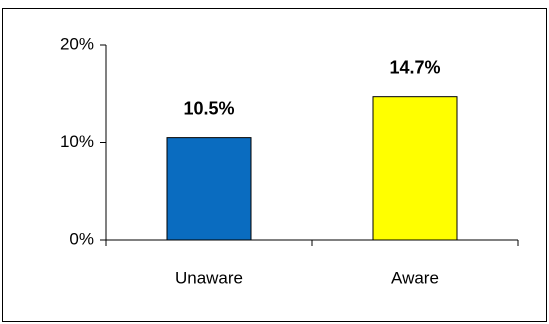 Image resolution: width=549 pixels, height=324 pixels. Describe the element at coordinates (208, 108) in the screenshot. I see `value-label: 10.5%` at that location.